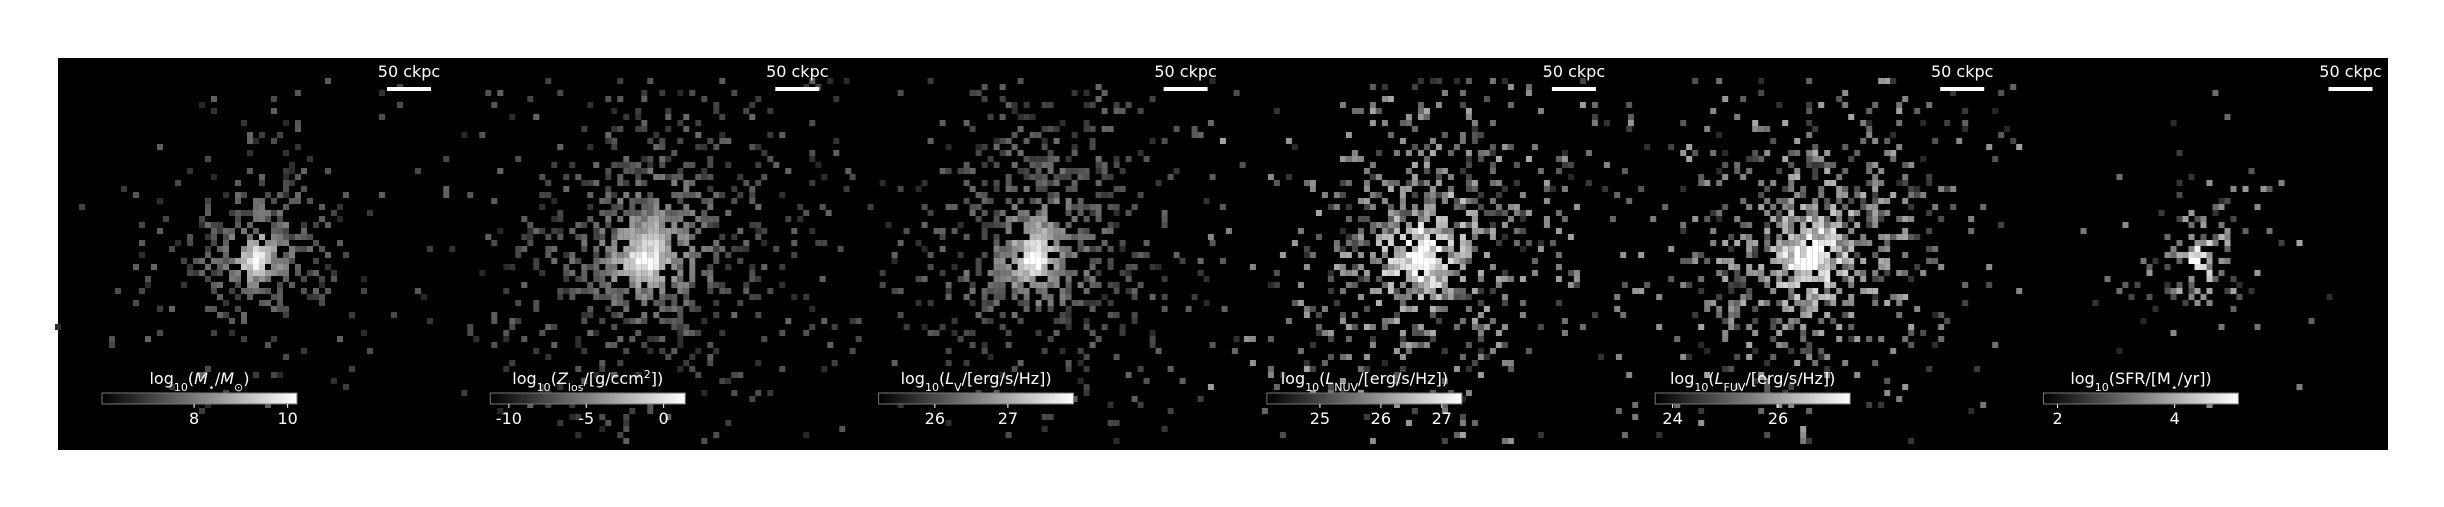 This screenshot has width=2444, height=507. I want to click on label-part: (SFR/[M, so click(2140, 378).